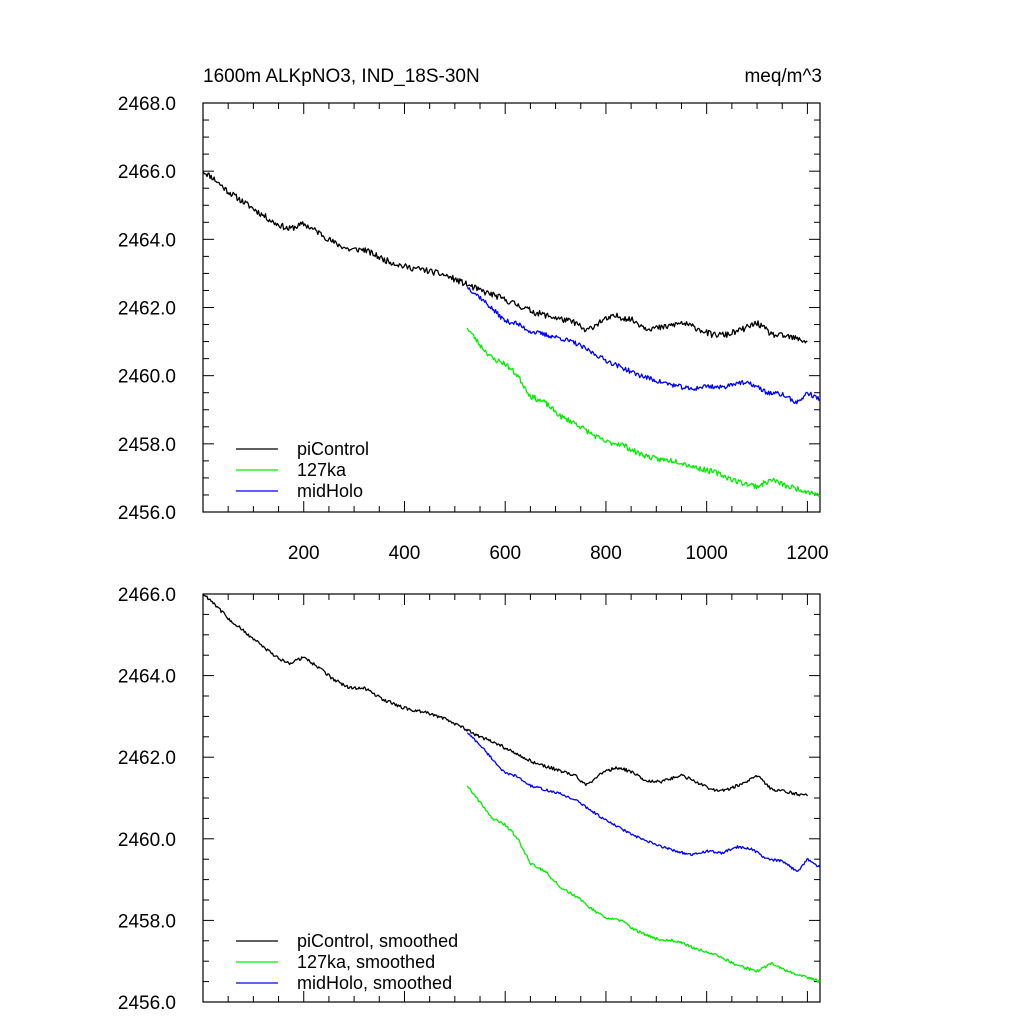 This screenshot has height=1024, width=1024. I want to click on legend-label: piControl, smoothed, so click(377, 941).